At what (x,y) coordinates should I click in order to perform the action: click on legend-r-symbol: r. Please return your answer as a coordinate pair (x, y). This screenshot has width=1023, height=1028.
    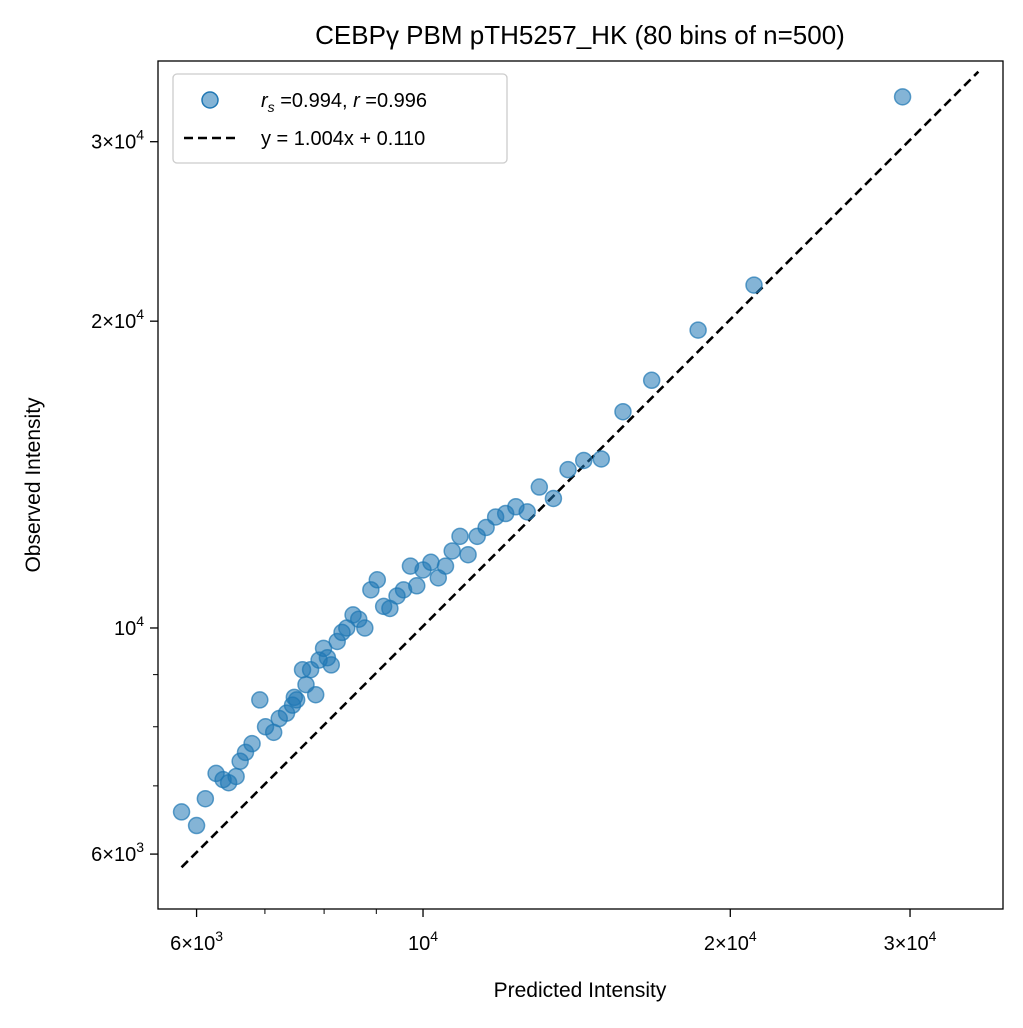
    Looking at the image, I should click on (357, 101).